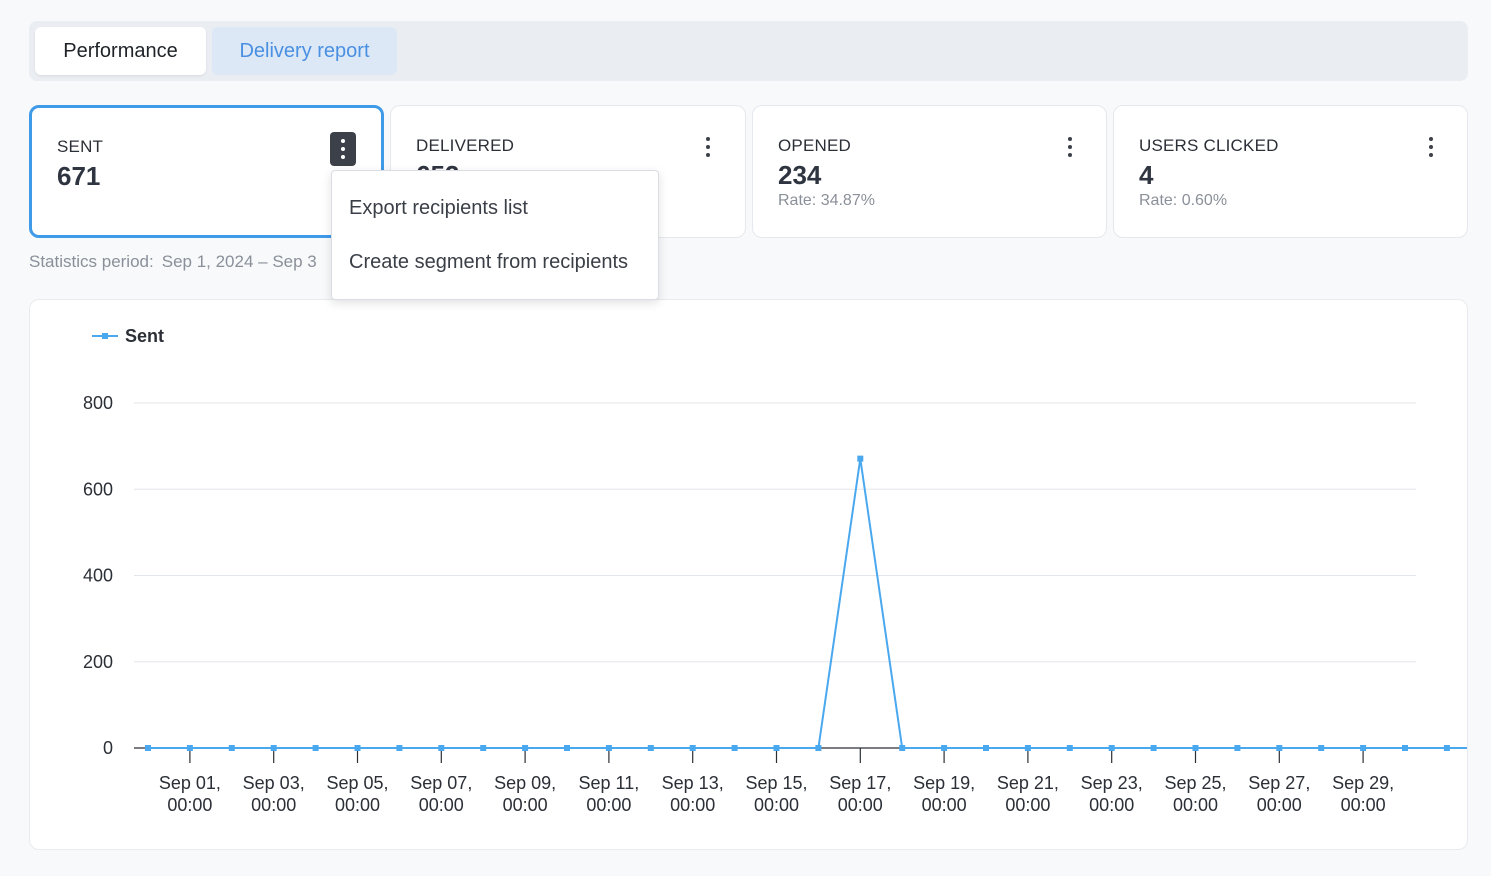  What do you see at coordinates (98, 403) in the screenshot?
I see `y-tick-label: 800` at bounding box center [98, 403].